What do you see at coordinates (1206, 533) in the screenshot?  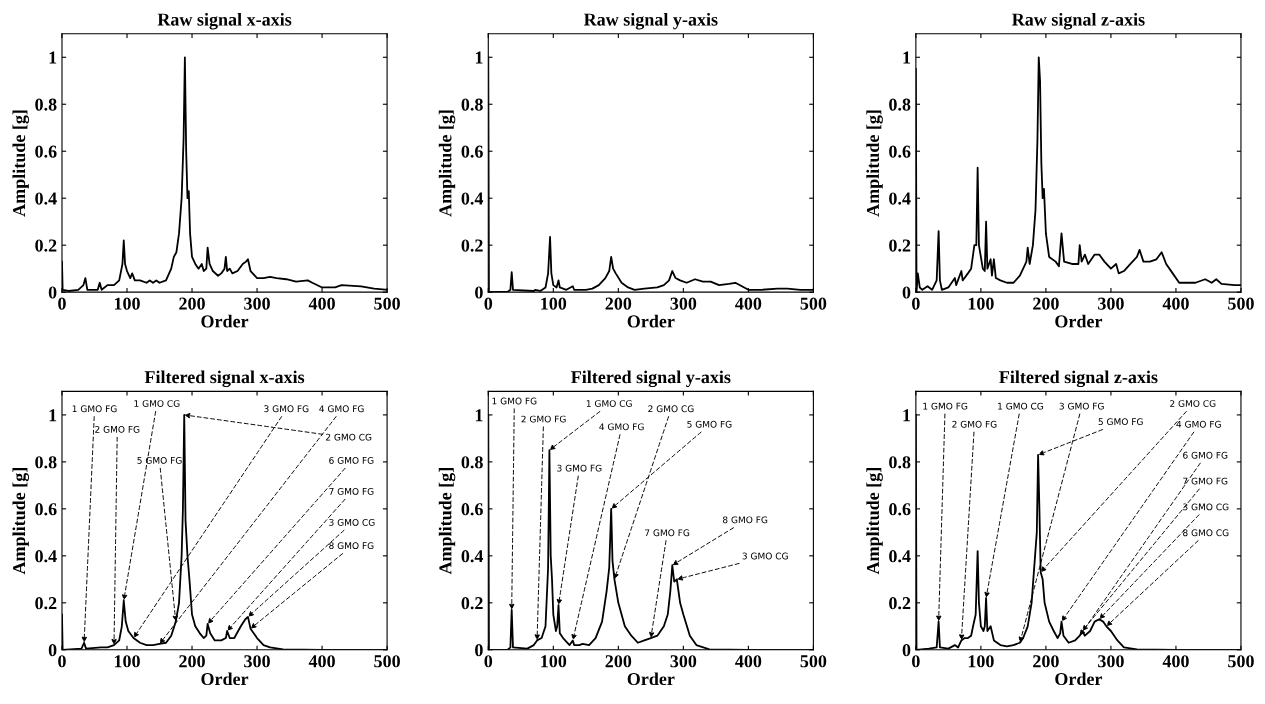 I see `annotation: 8 GMO CG` at bounding box center [1206, 533].